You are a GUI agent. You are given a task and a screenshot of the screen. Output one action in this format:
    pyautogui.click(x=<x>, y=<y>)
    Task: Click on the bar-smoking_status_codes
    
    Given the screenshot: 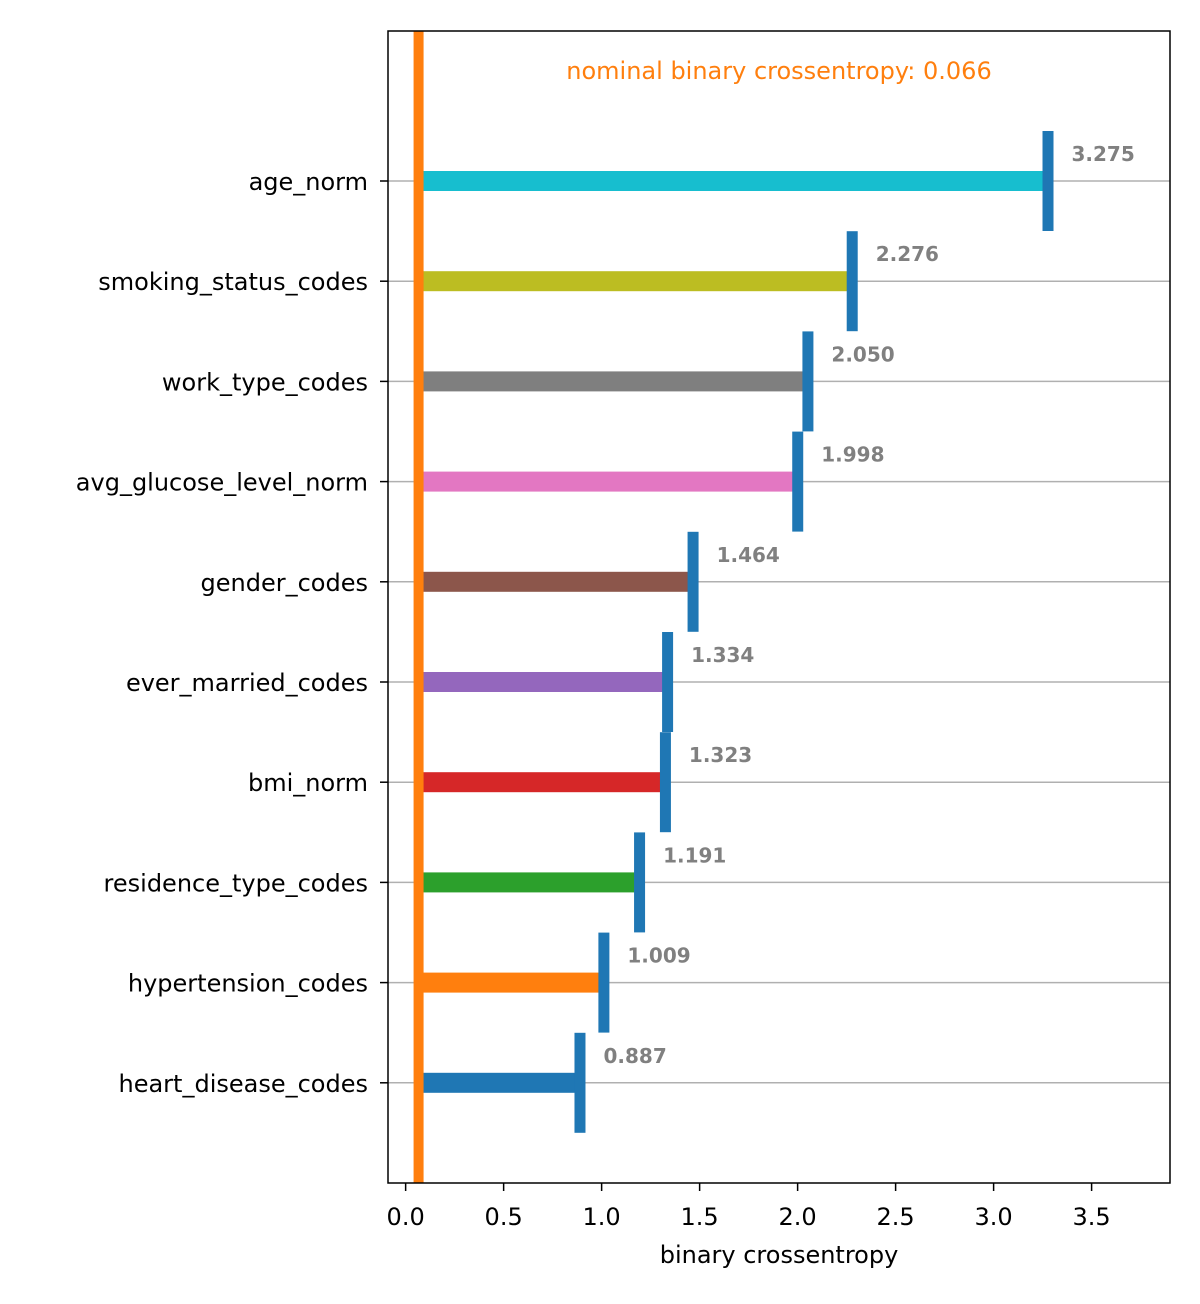 What is the action you would take?
    pyautogui.click(x=635, y=281)
    